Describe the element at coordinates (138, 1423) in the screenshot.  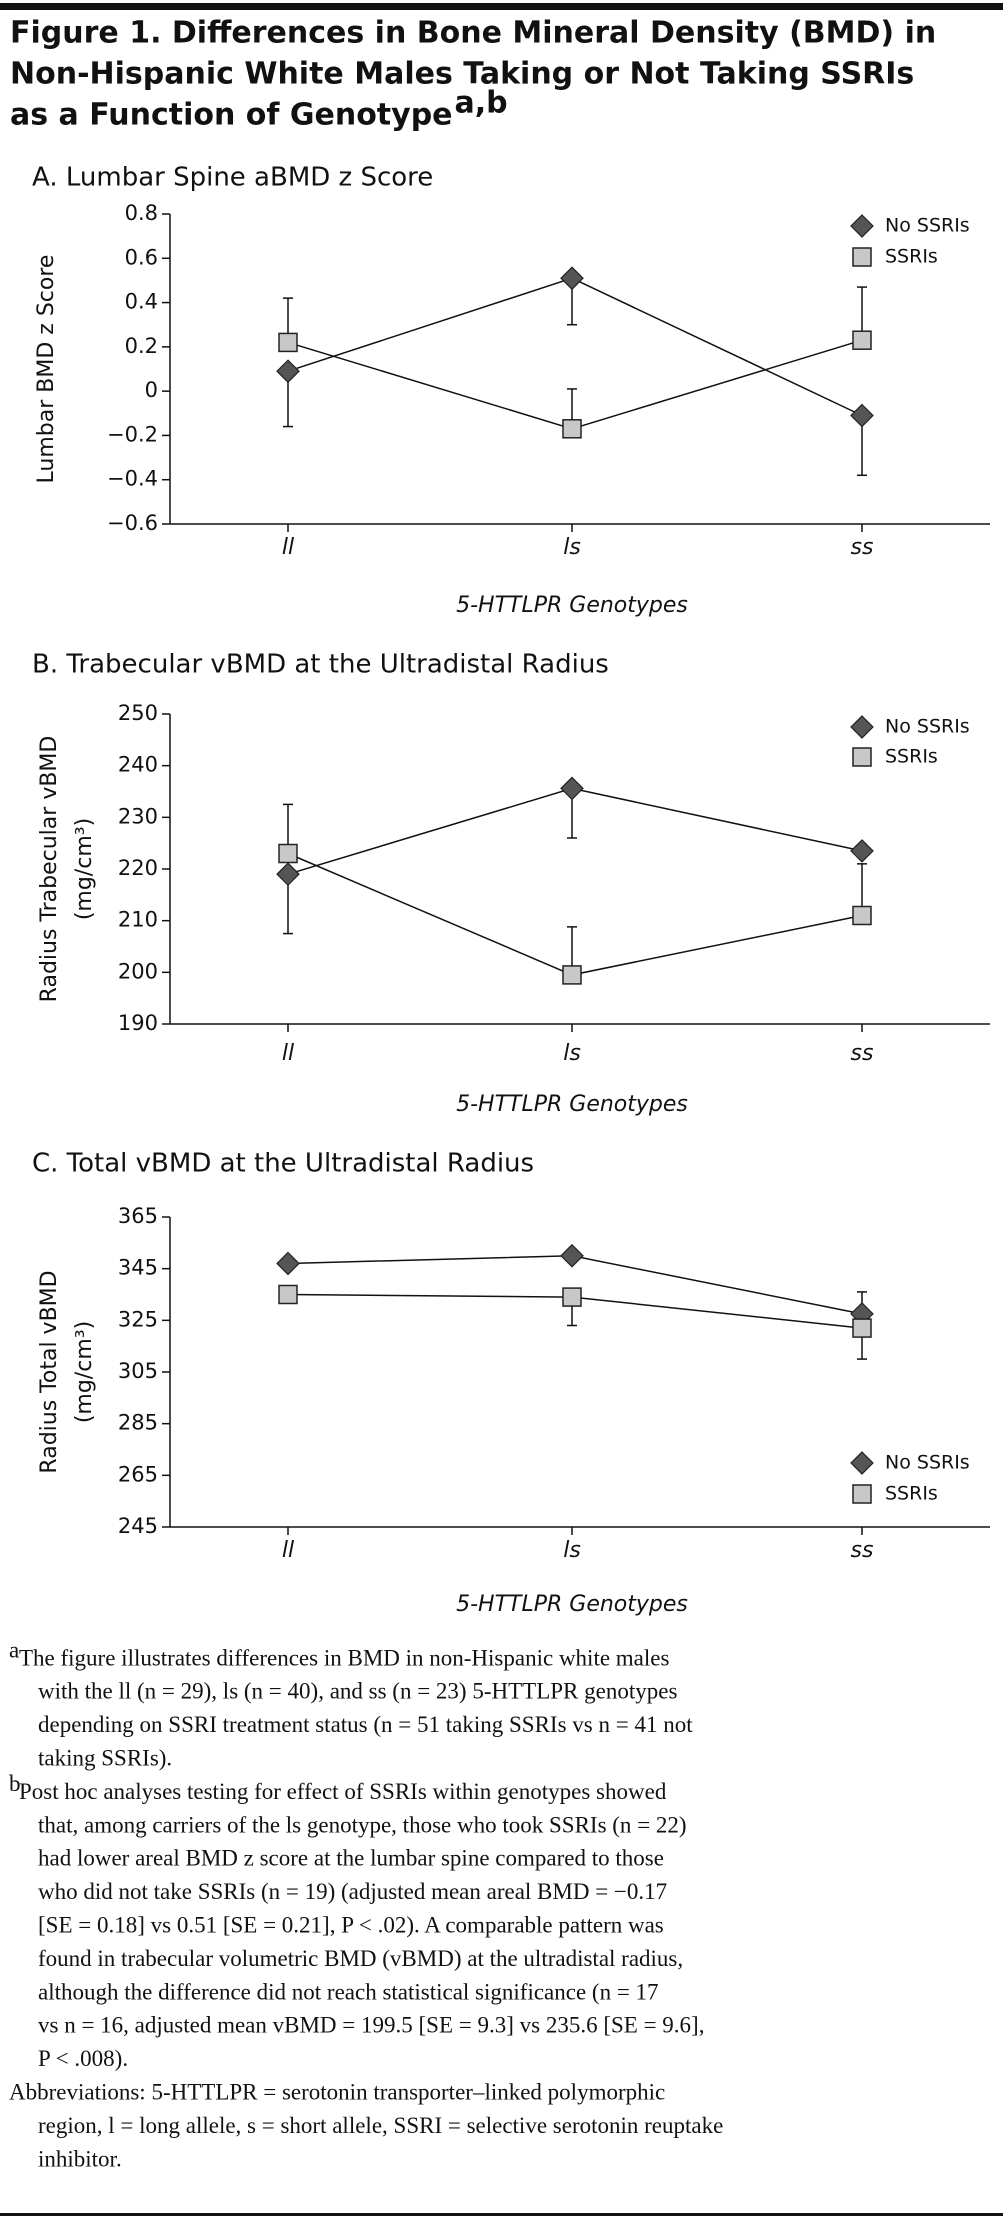
I see `y-tick-label: 285` at that location.